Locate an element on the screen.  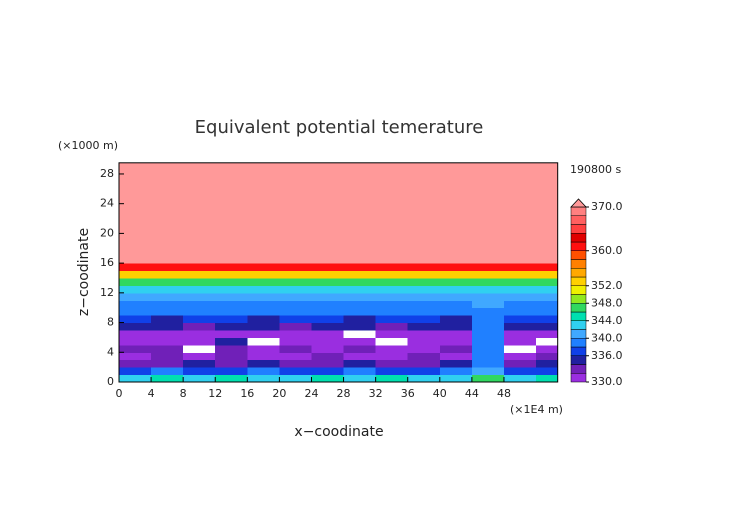
colorbar-tick-label: 340.0 is located at coordinates (607, 337).